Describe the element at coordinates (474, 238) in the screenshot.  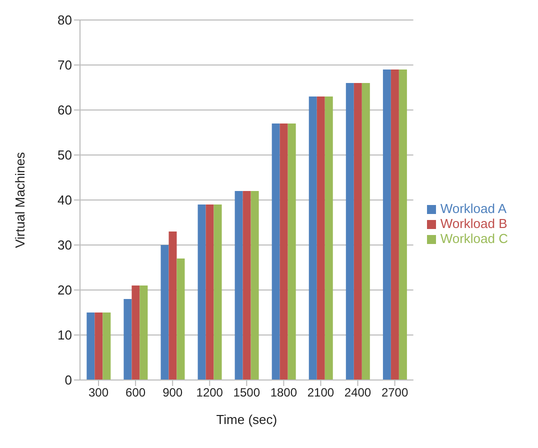
I see `legend-label: Workload C` at that location.